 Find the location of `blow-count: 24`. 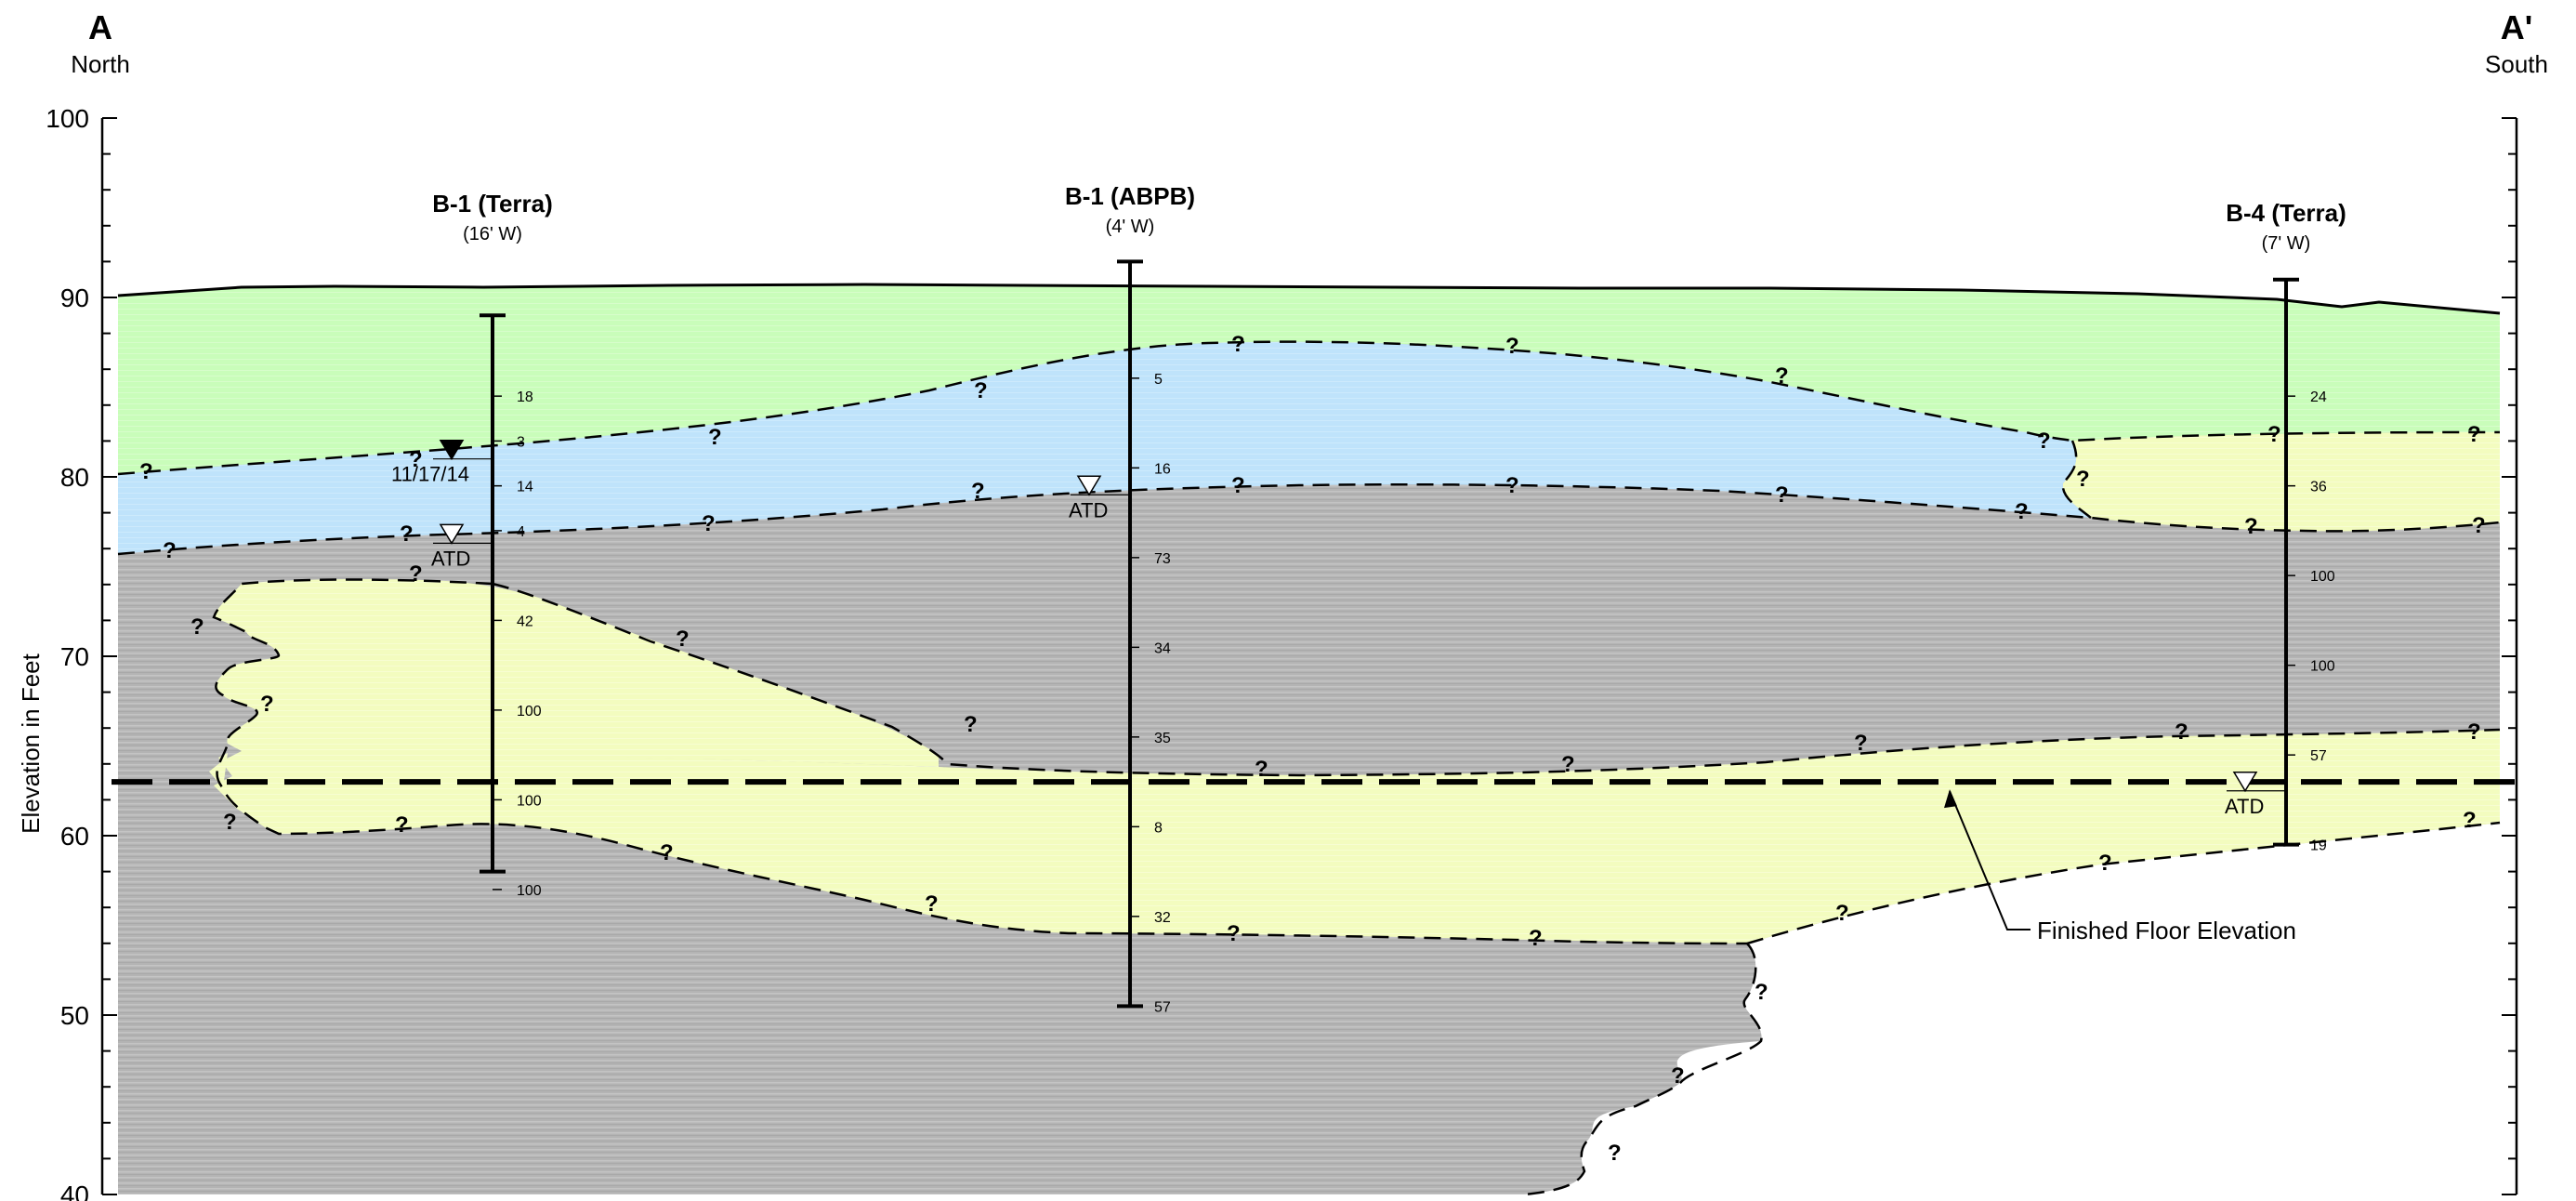

blow-count: 24 is located at coordinates (2318, 397).